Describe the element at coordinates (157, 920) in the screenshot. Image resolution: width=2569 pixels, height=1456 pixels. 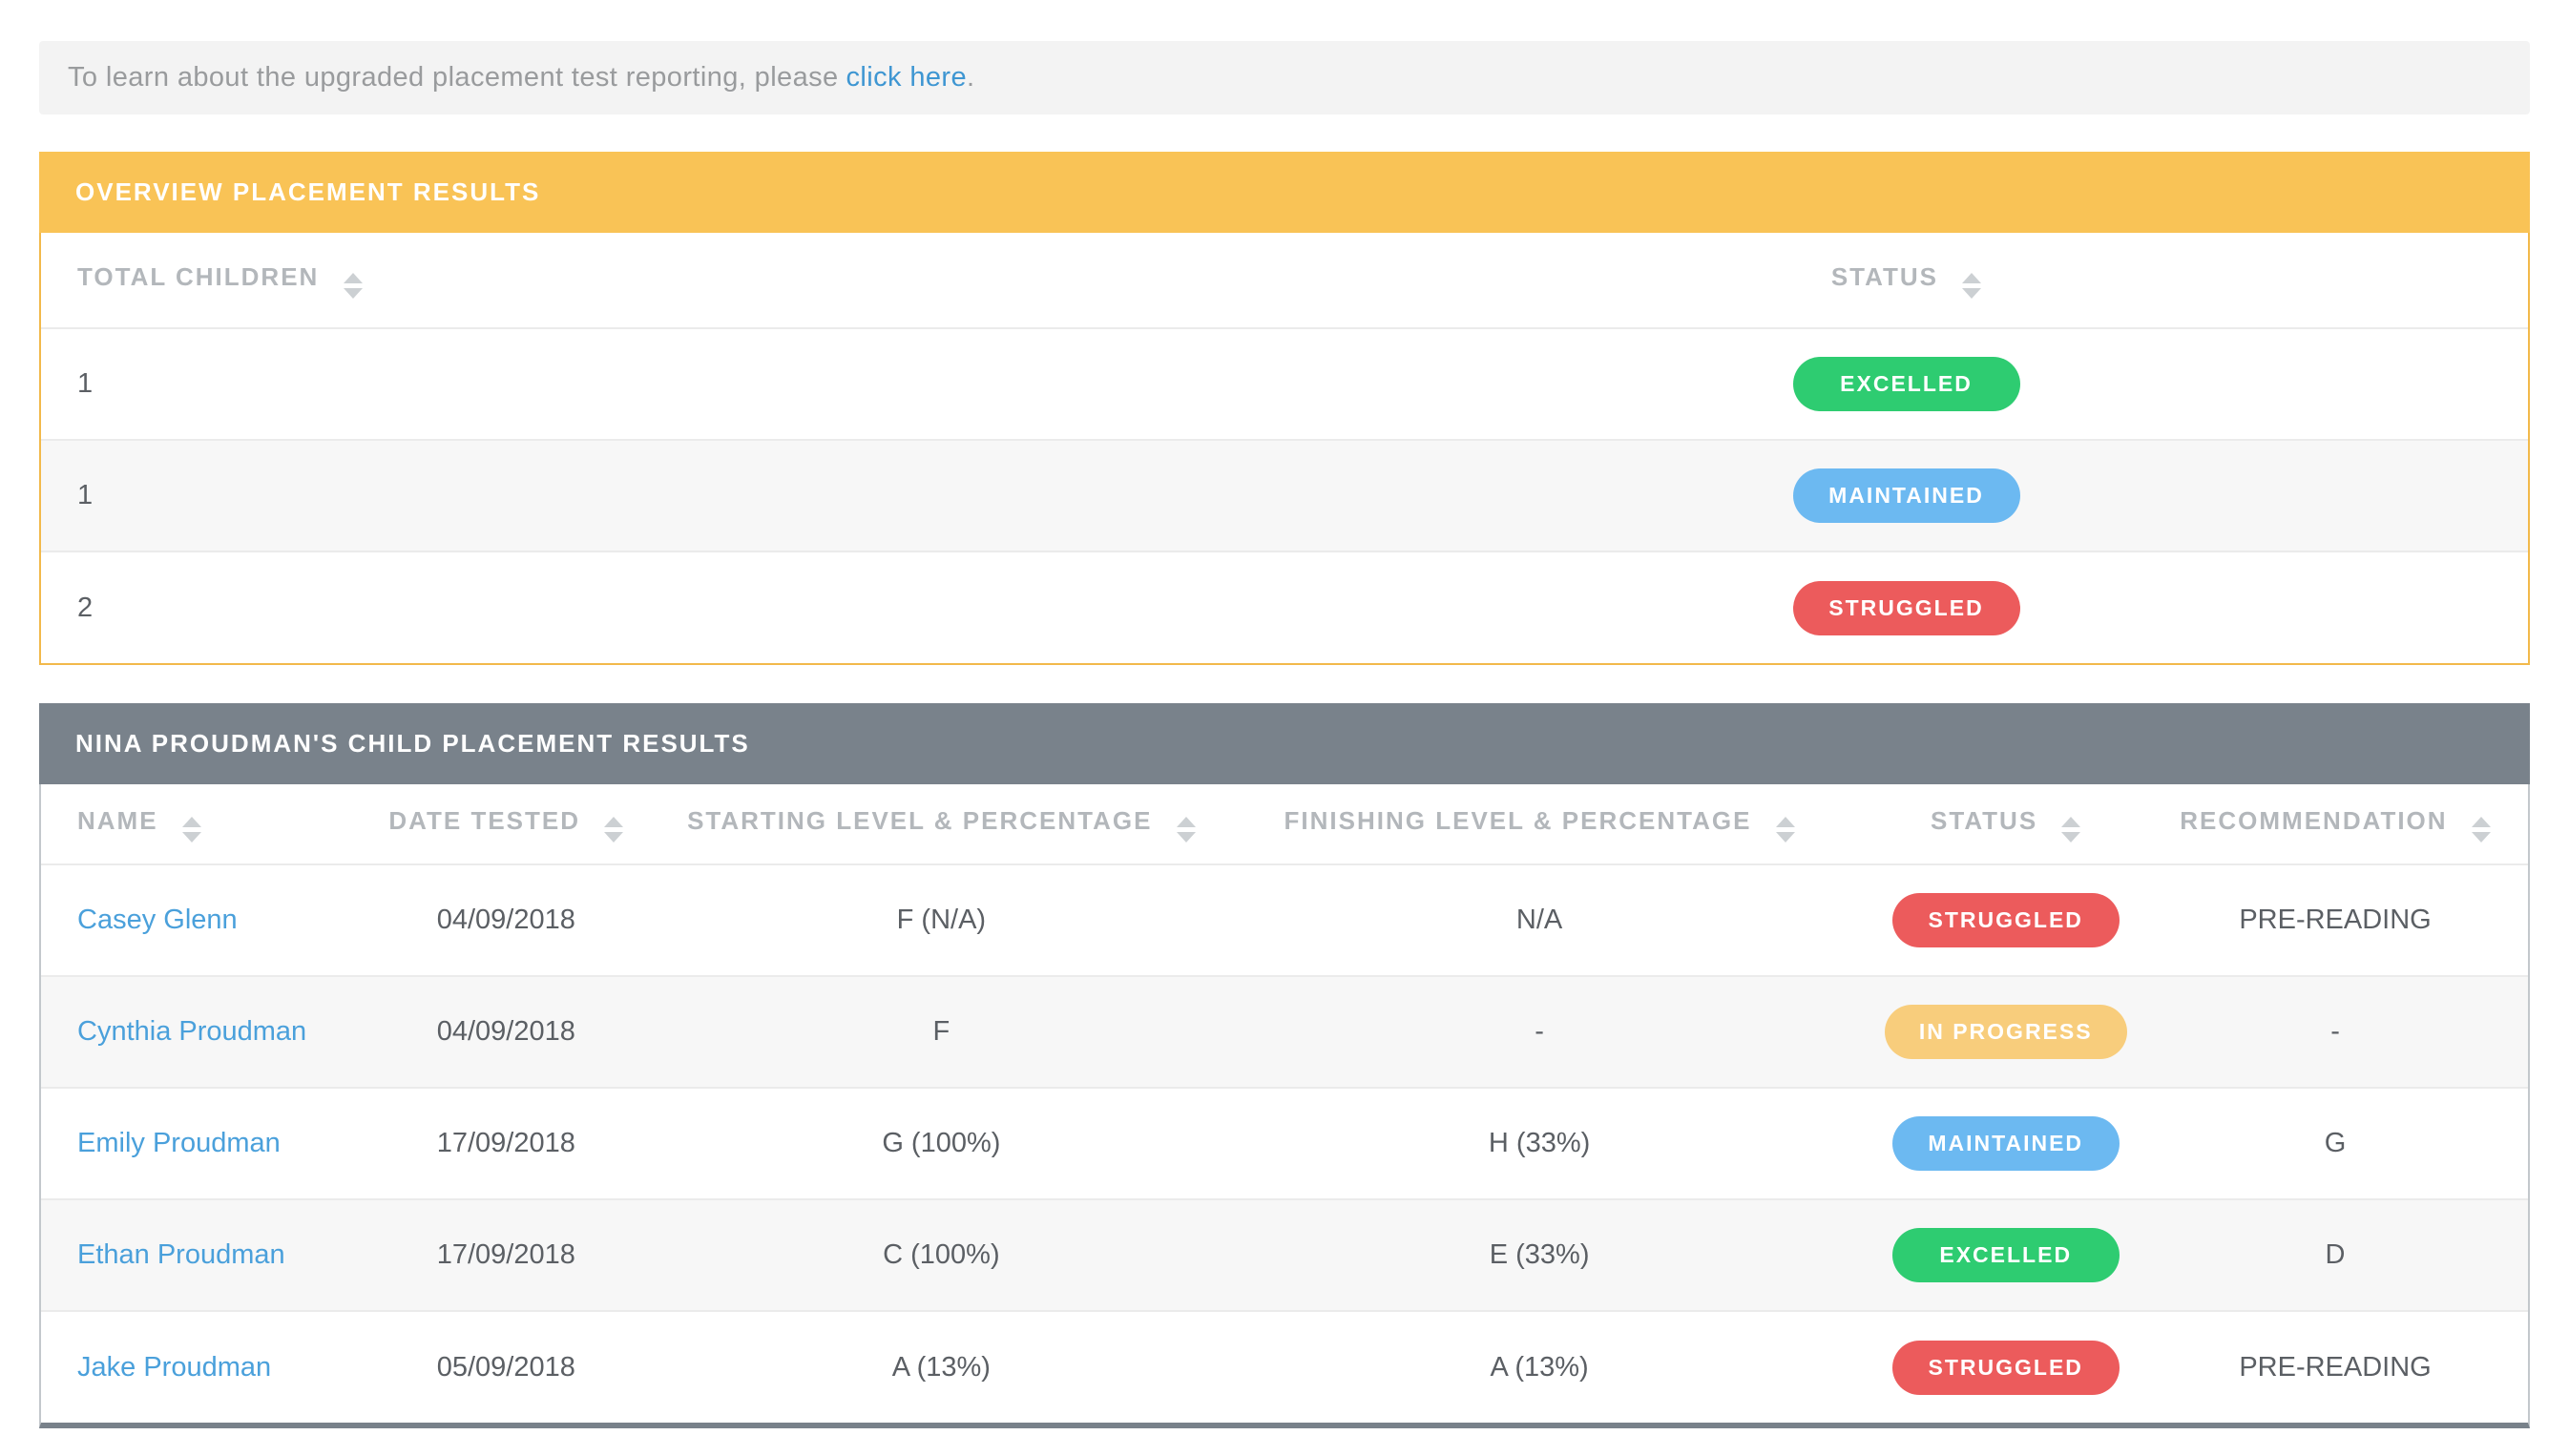
I see `child-name-link: Casey Glenn` at that location.